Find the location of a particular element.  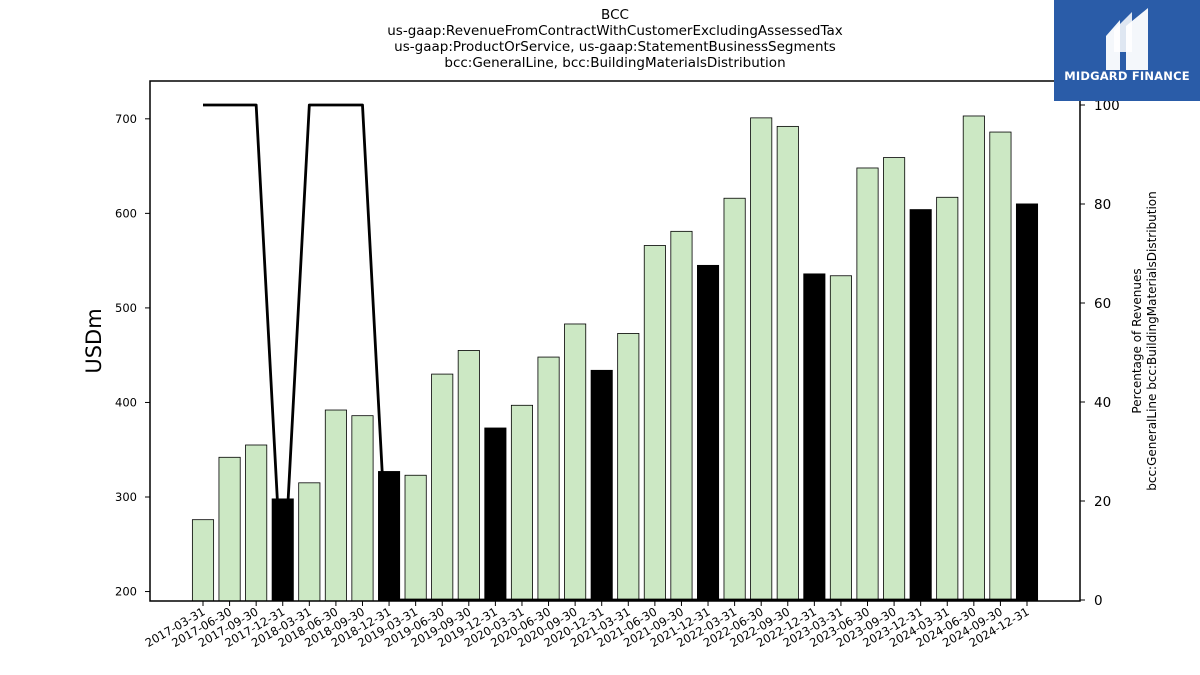

right-y-tick-label: 80 is located at coordinates (1102, 205).